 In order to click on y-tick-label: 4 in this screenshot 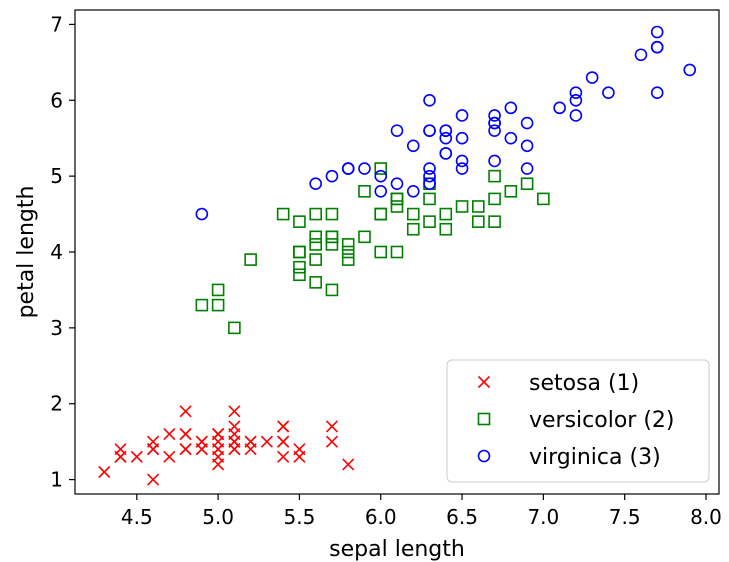, I will do `click(56, 252)`.